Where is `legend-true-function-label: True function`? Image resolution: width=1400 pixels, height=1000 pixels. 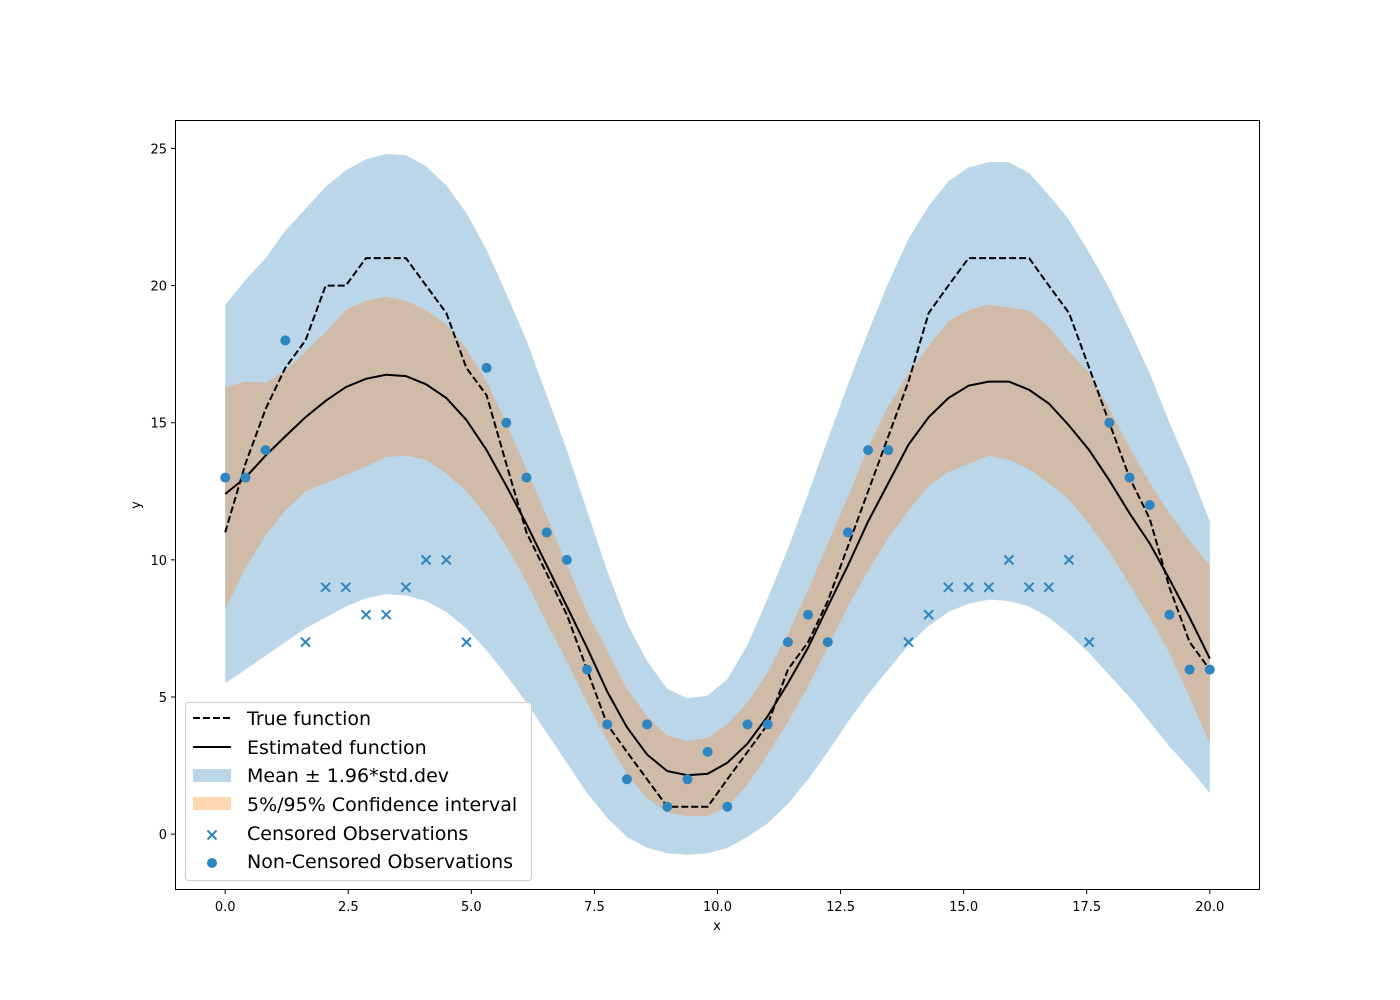 legend-true-function-label: True function is located at coordinates (308, 719).